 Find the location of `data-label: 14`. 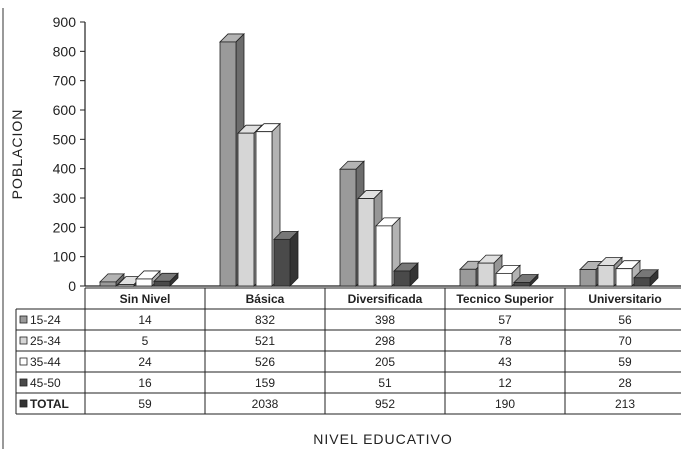

data-label: 14 is located at coordinates (145, 320).